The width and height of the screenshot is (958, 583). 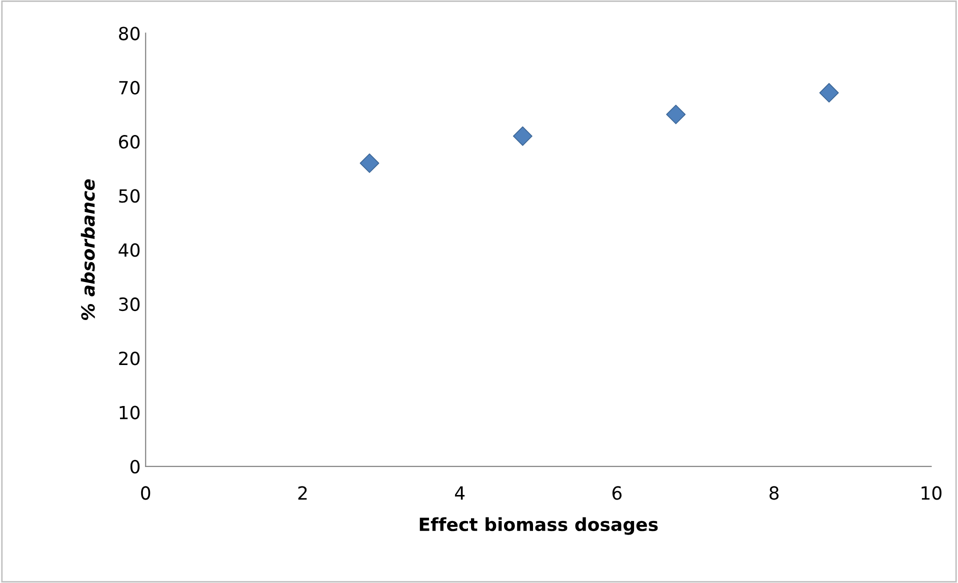 What do you see at coordinates (129, 359) in the screenshot?
I see `y-tick-label: 20` at bounding box center [129, 359].